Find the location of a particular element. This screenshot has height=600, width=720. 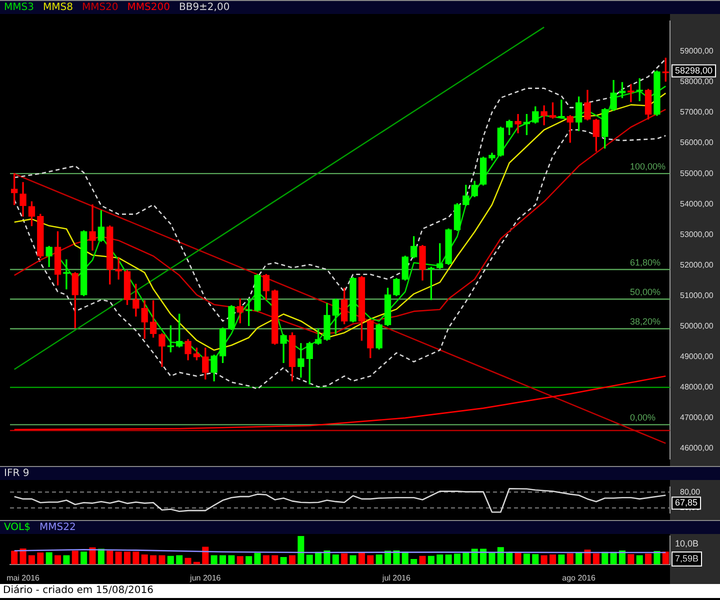

annotation: 38,20% is located at coordinates (645, 321).